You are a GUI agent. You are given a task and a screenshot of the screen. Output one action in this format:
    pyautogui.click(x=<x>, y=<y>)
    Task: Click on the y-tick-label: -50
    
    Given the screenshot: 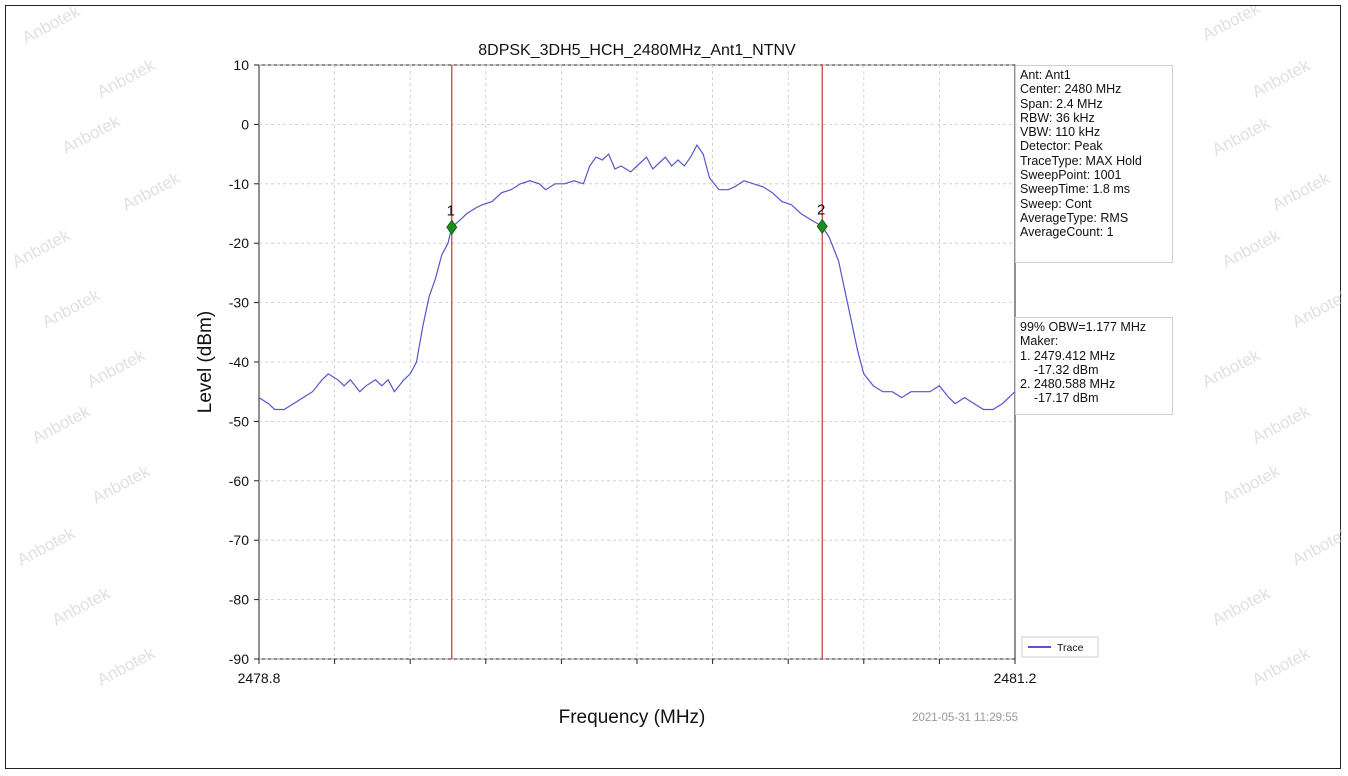 What is the action you would take?
    pyautogui.click(x=239, y=421)
    